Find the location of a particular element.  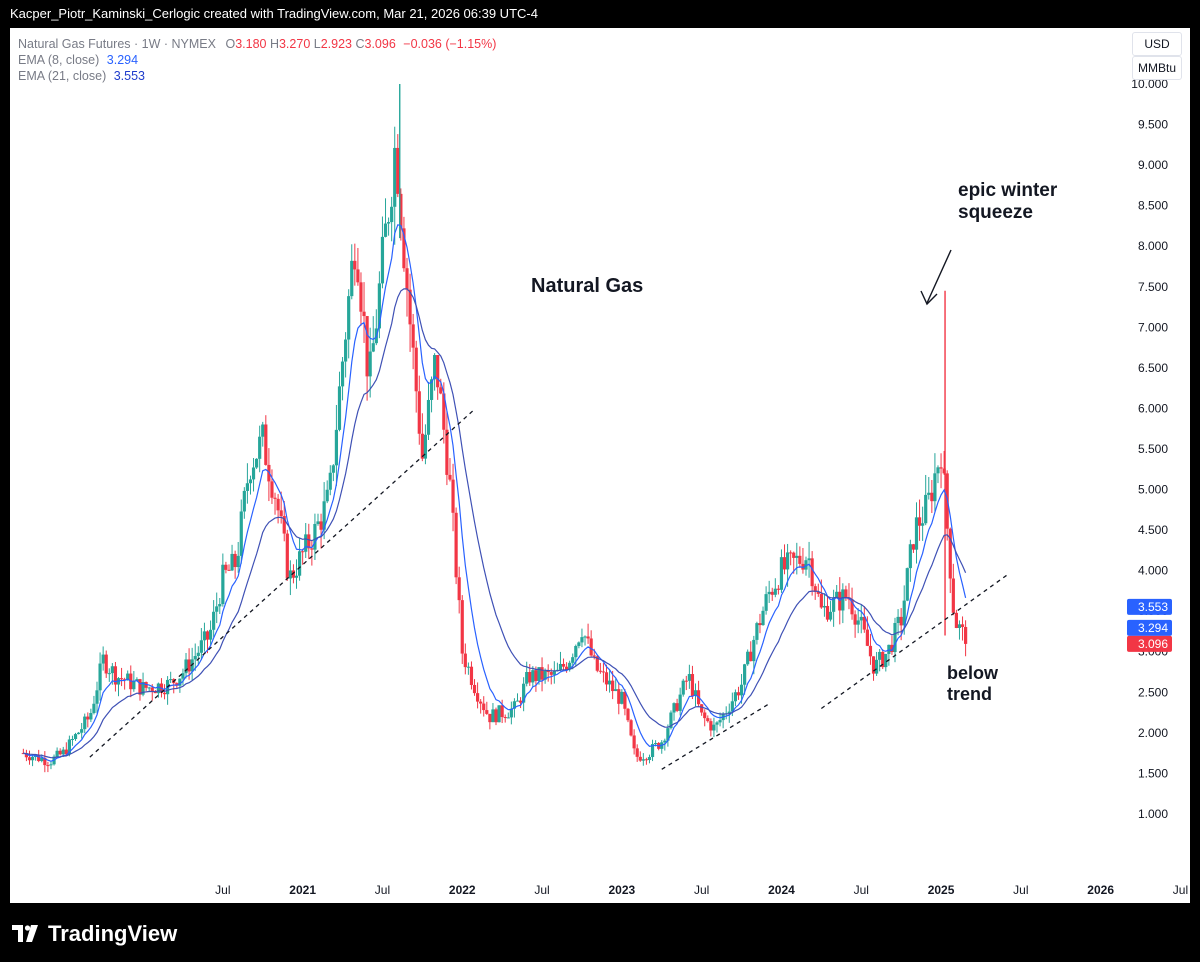

time-tick-label: 2026 is located at coordinates (1100, 890).